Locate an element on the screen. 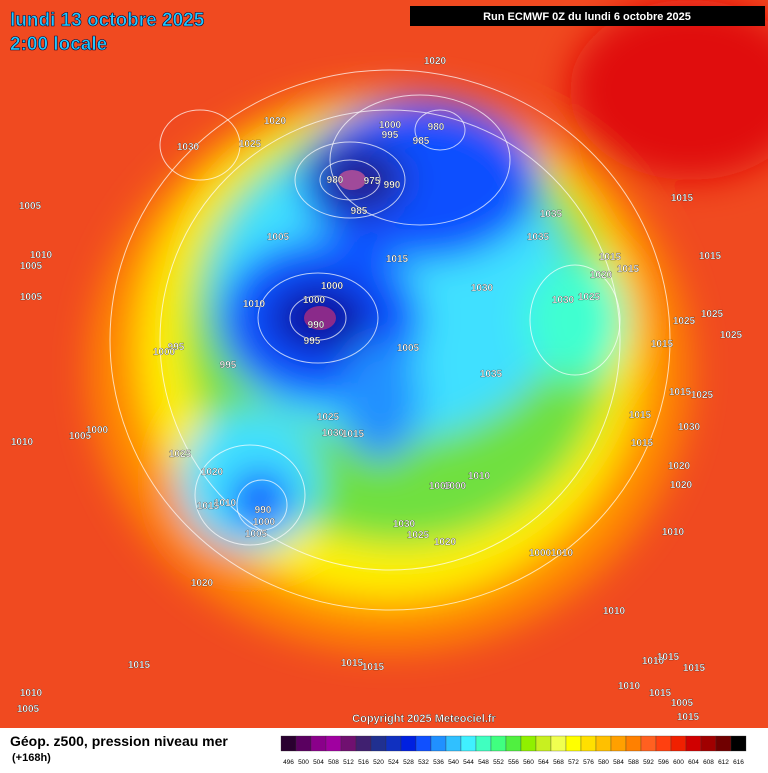 The height and width of the screenshot is (773, 768). legend-label: 588 is located at coordinates (633, 762).